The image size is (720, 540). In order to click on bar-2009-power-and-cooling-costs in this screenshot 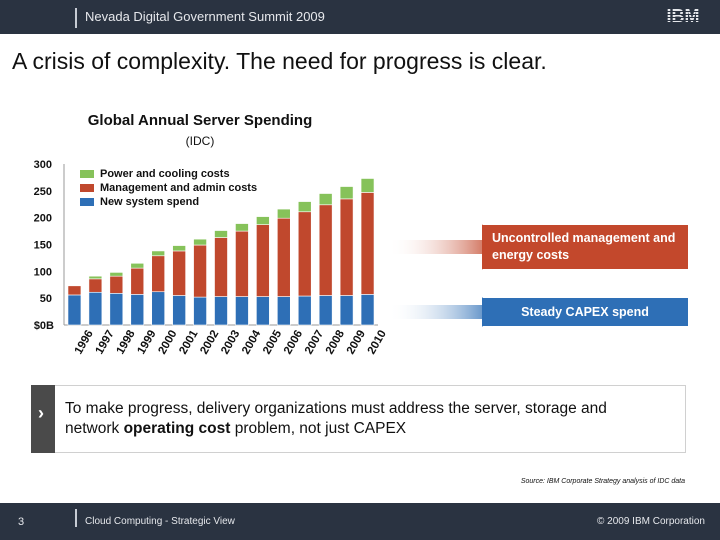, I will do `click(346, 193)`.